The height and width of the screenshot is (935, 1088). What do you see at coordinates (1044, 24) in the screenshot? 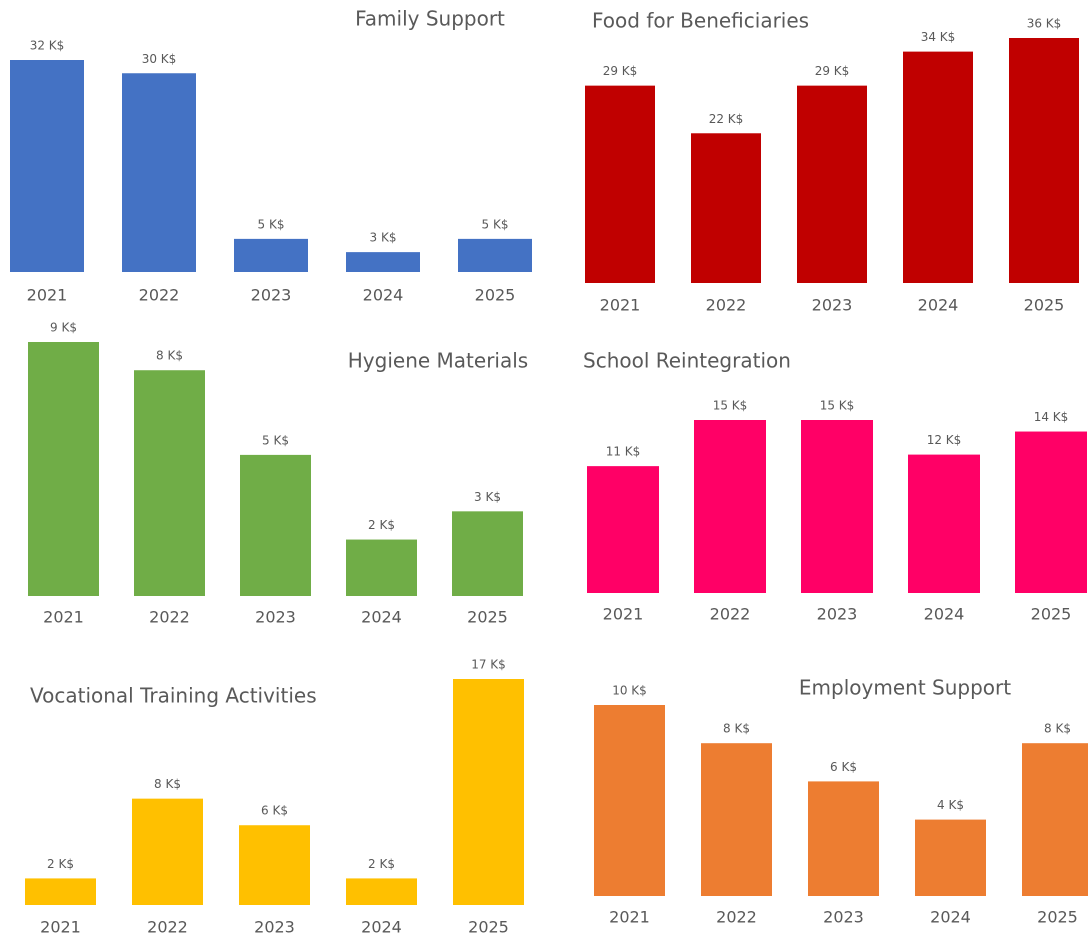
I see `value-label: 36 K$` at bounding box center [1044, 24].